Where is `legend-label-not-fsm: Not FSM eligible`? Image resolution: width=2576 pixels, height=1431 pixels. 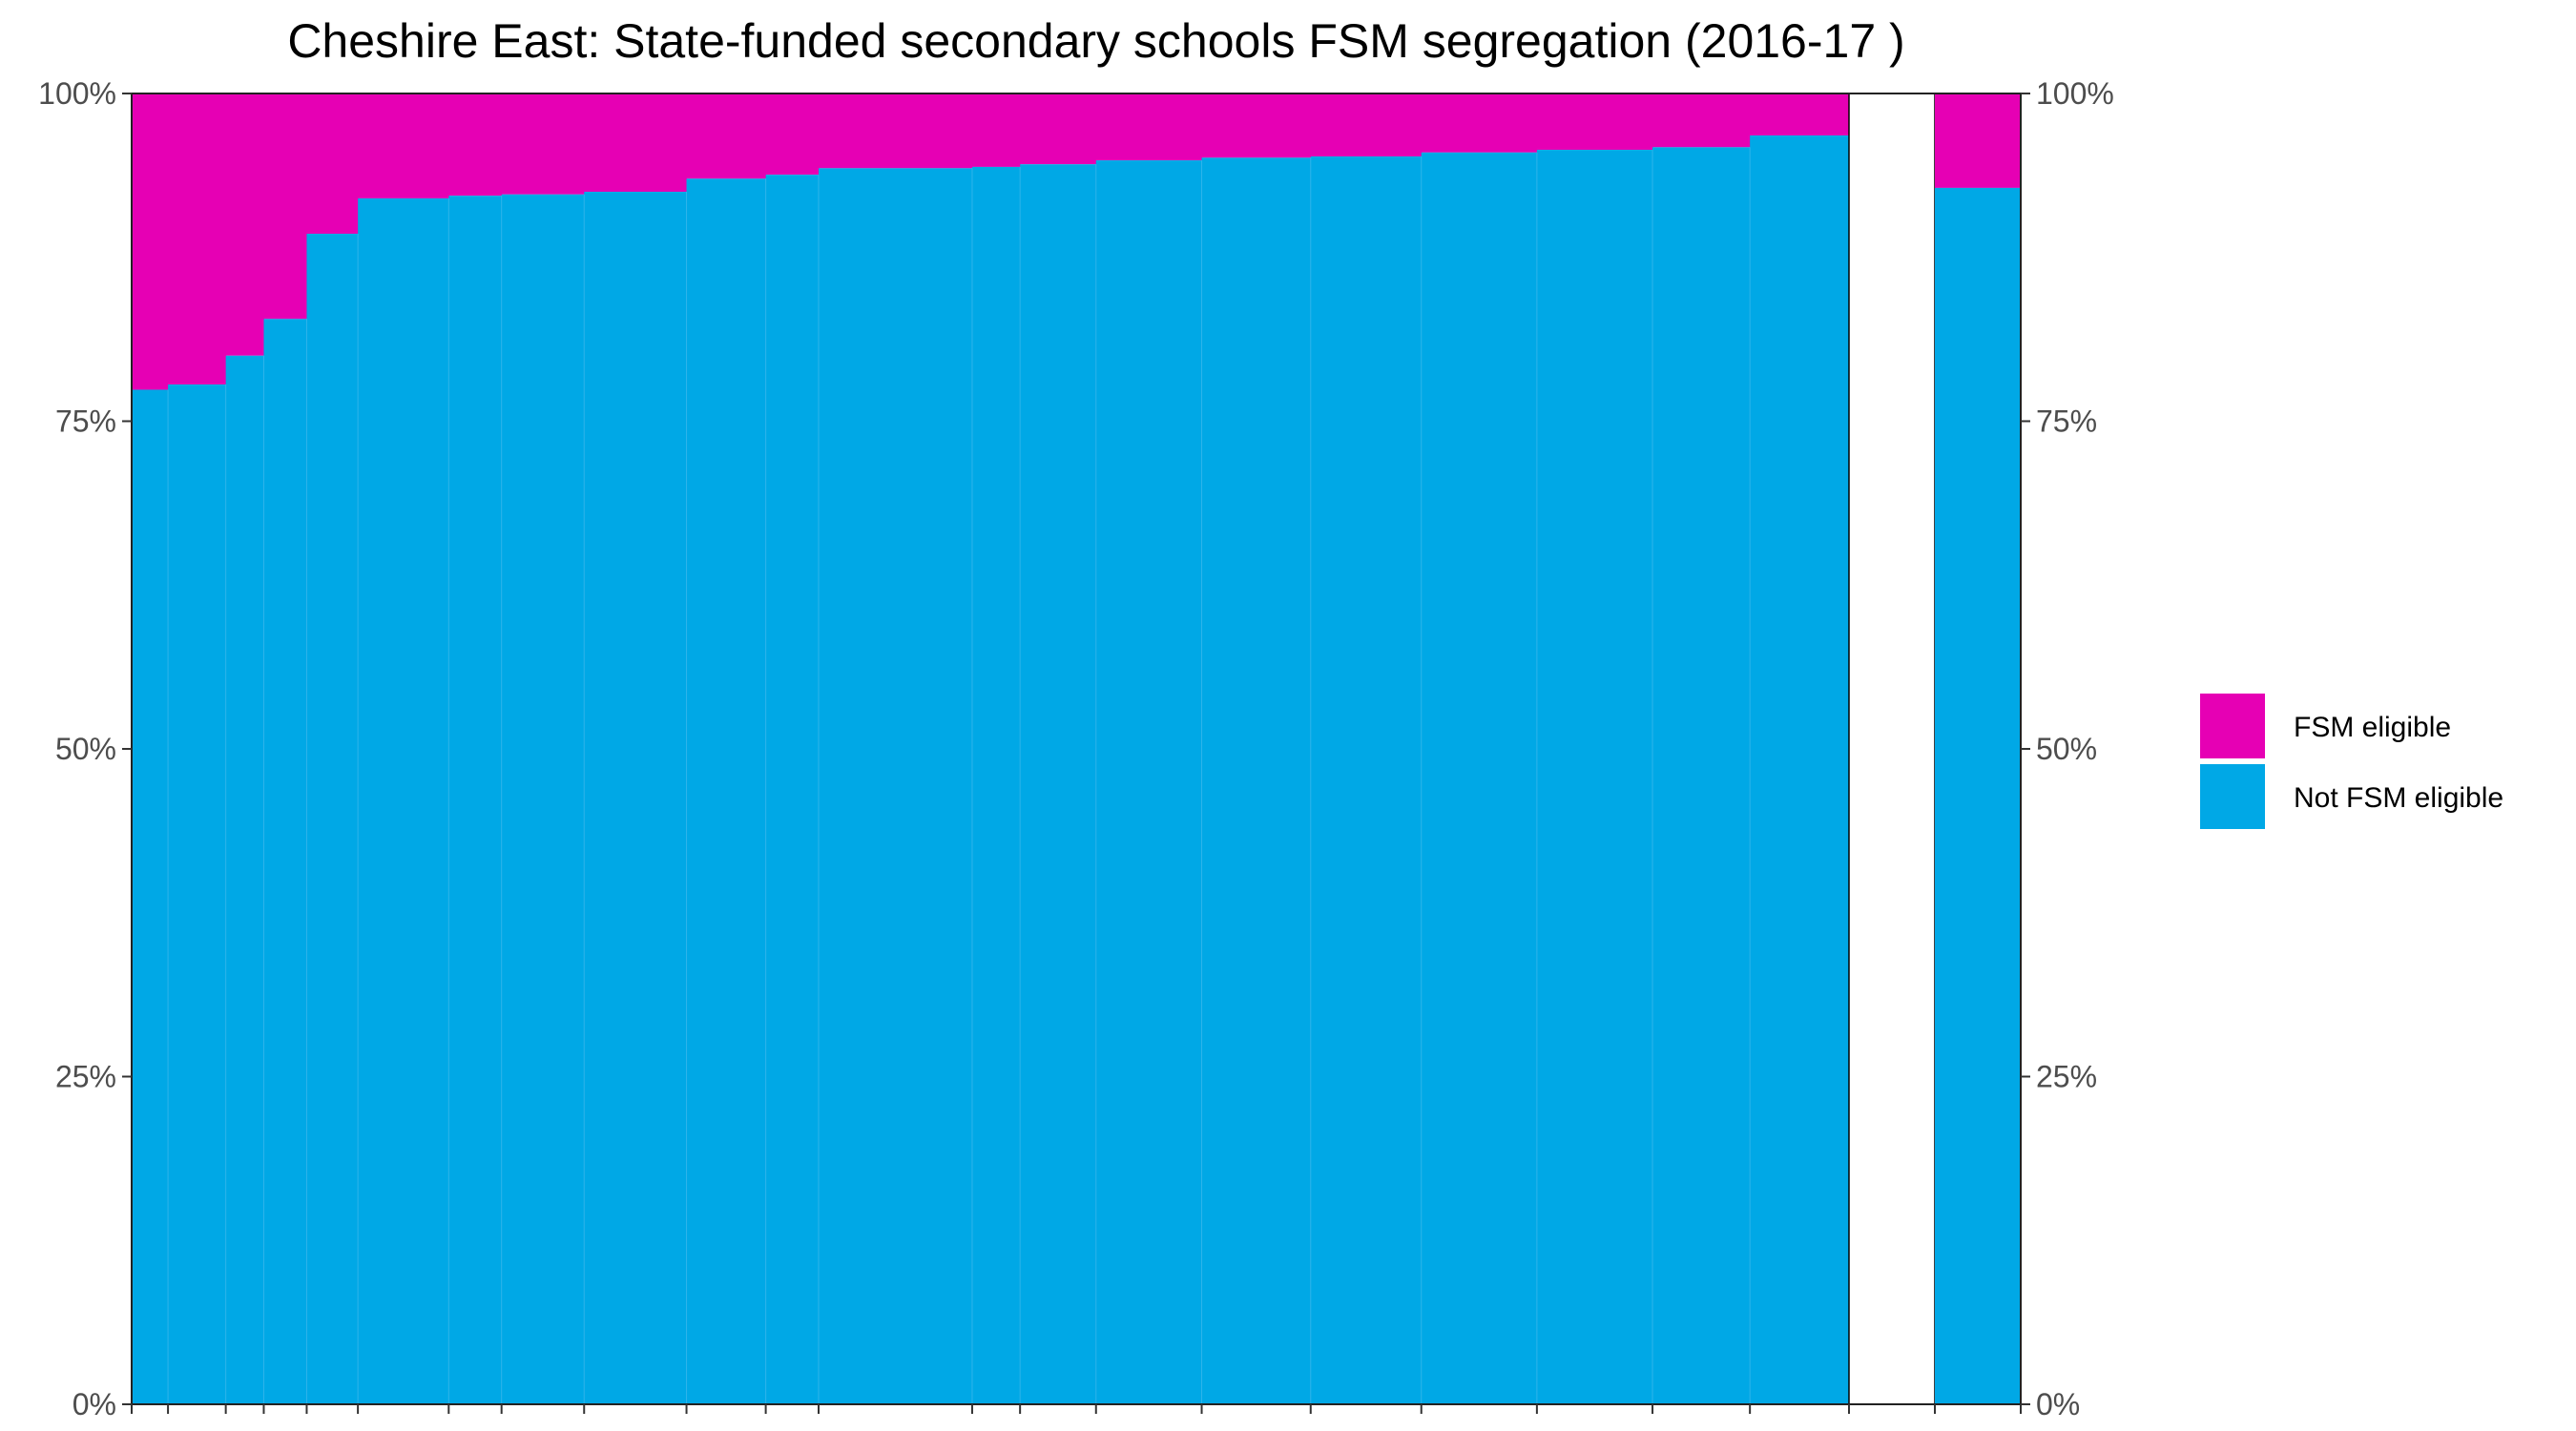 legend-label-not-fsm: Not FSM eligible is located at coordinates (2398, 798).